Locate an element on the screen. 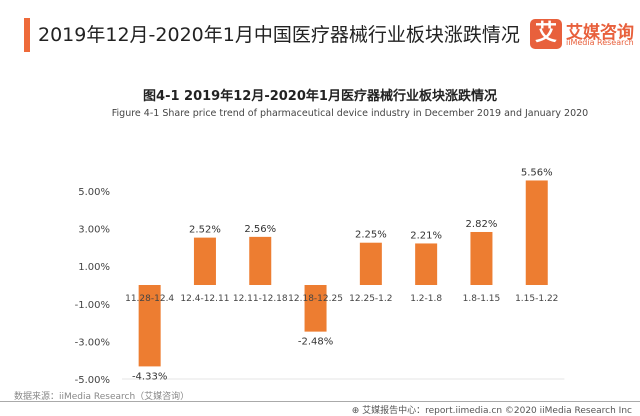 This screenshot has width=640, height=416. title-accent-bar is located at coordinates (27, 35).